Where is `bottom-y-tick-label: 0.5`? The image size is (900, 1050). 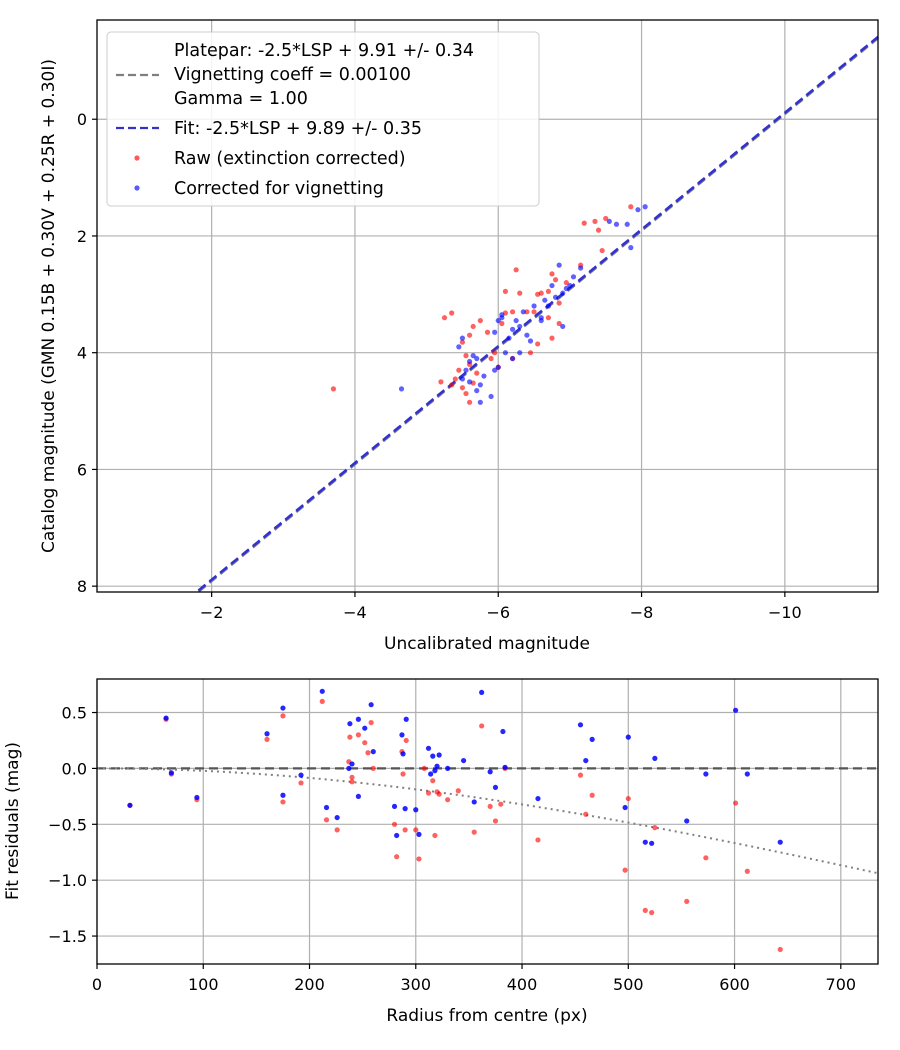
bottom-y-tick-label: 0.5 is located at coordinates (74, 713).